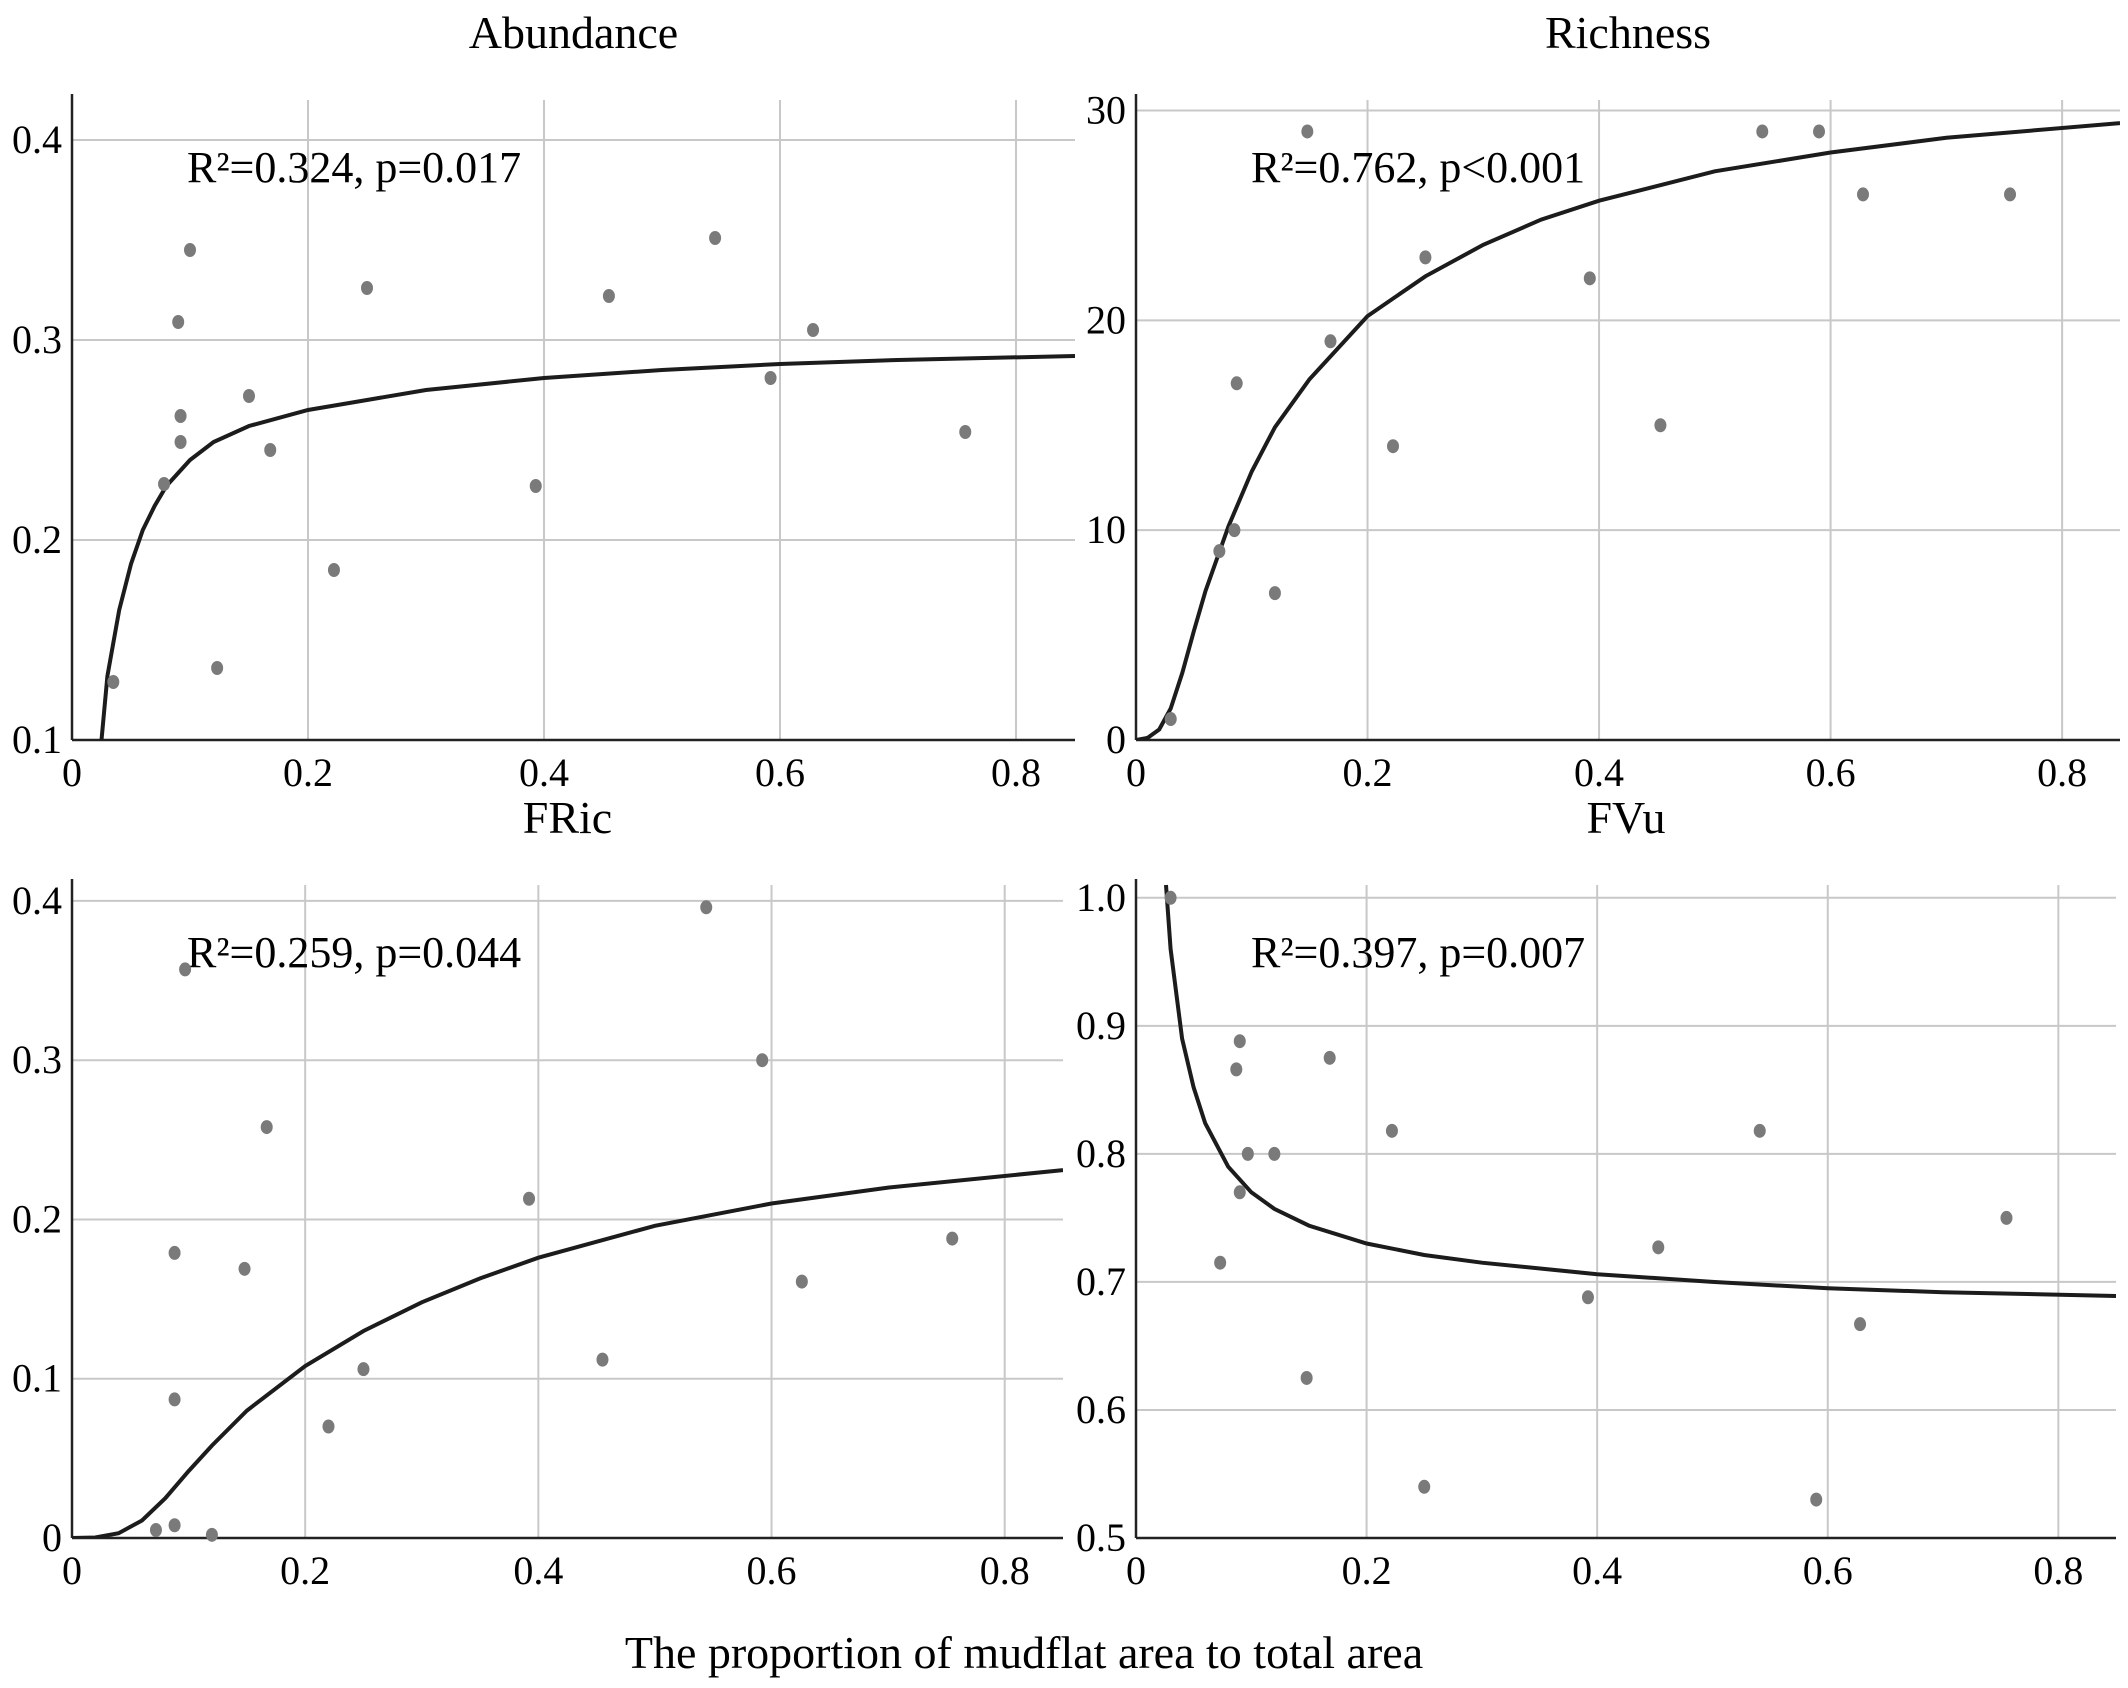 The height and width of the screenshot is (1688, 2128). I want to click on y-tick-label: 0.3, so click(37, 339).